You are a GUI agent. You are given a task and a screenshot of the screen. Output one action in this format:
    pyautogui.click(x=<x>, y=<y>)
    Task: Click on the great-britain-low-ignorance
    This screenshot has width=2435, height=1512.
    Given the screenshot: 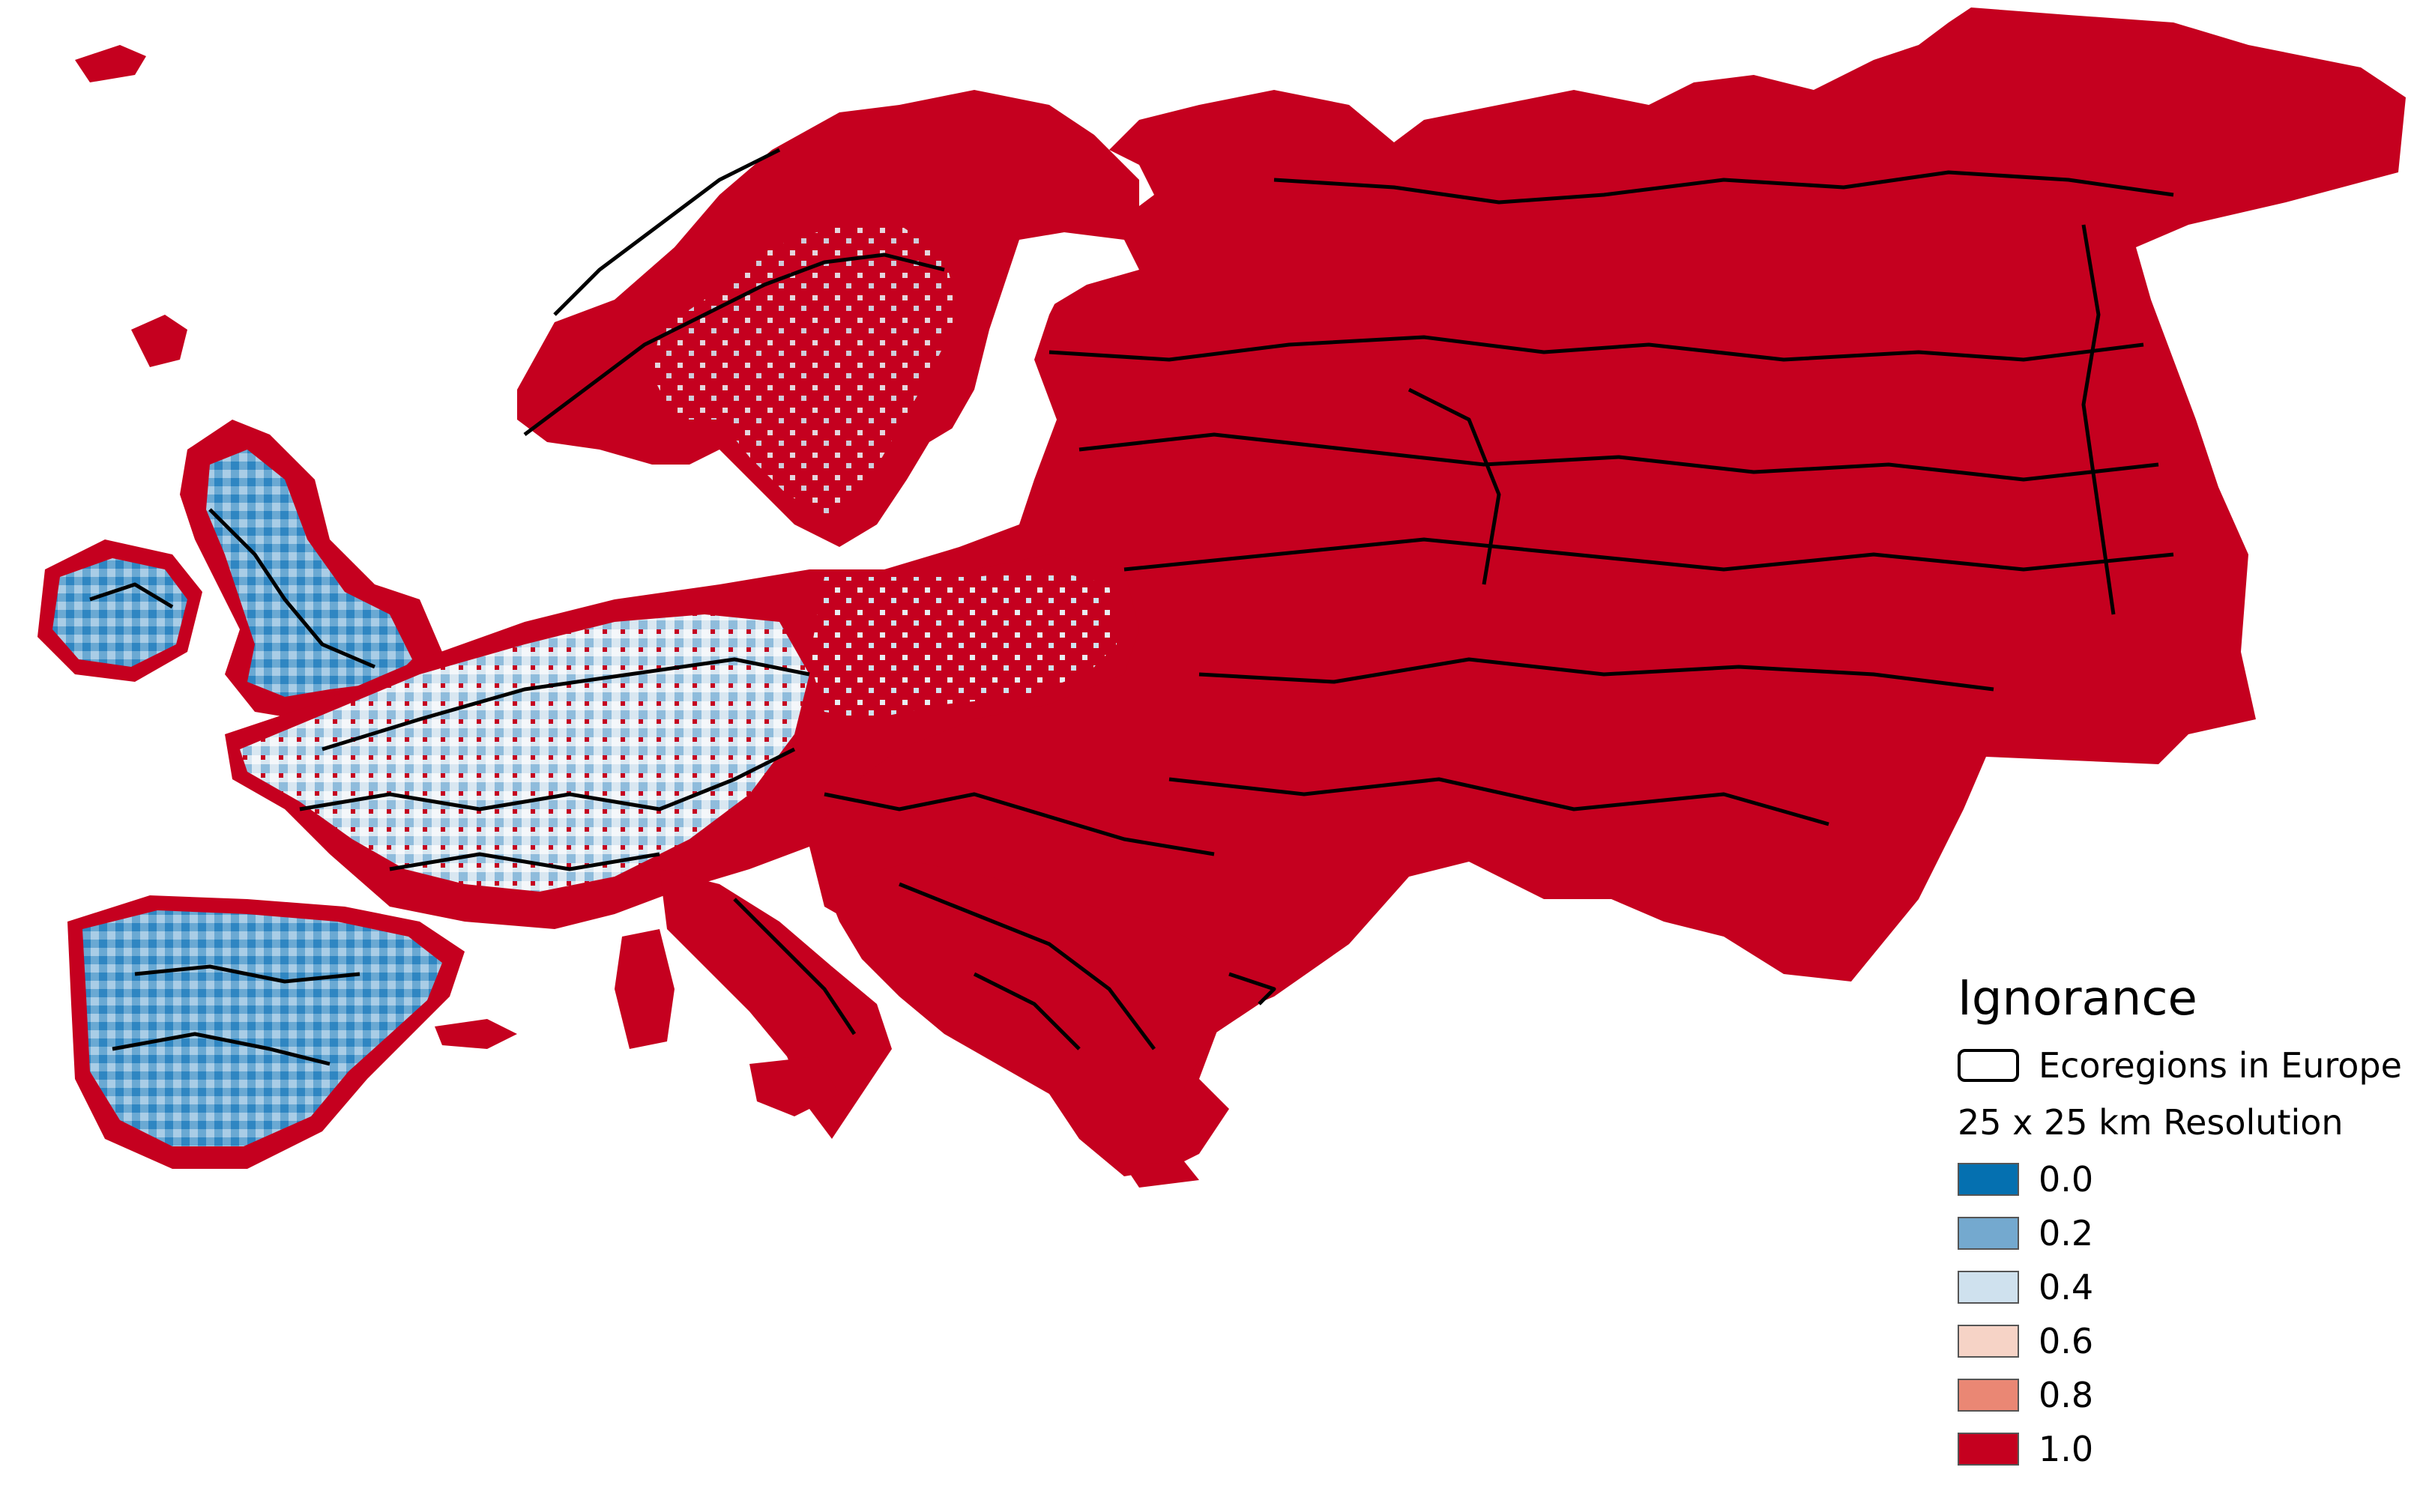 What is the action you would take?
    pyautogui.click(x=309, y=573)
    